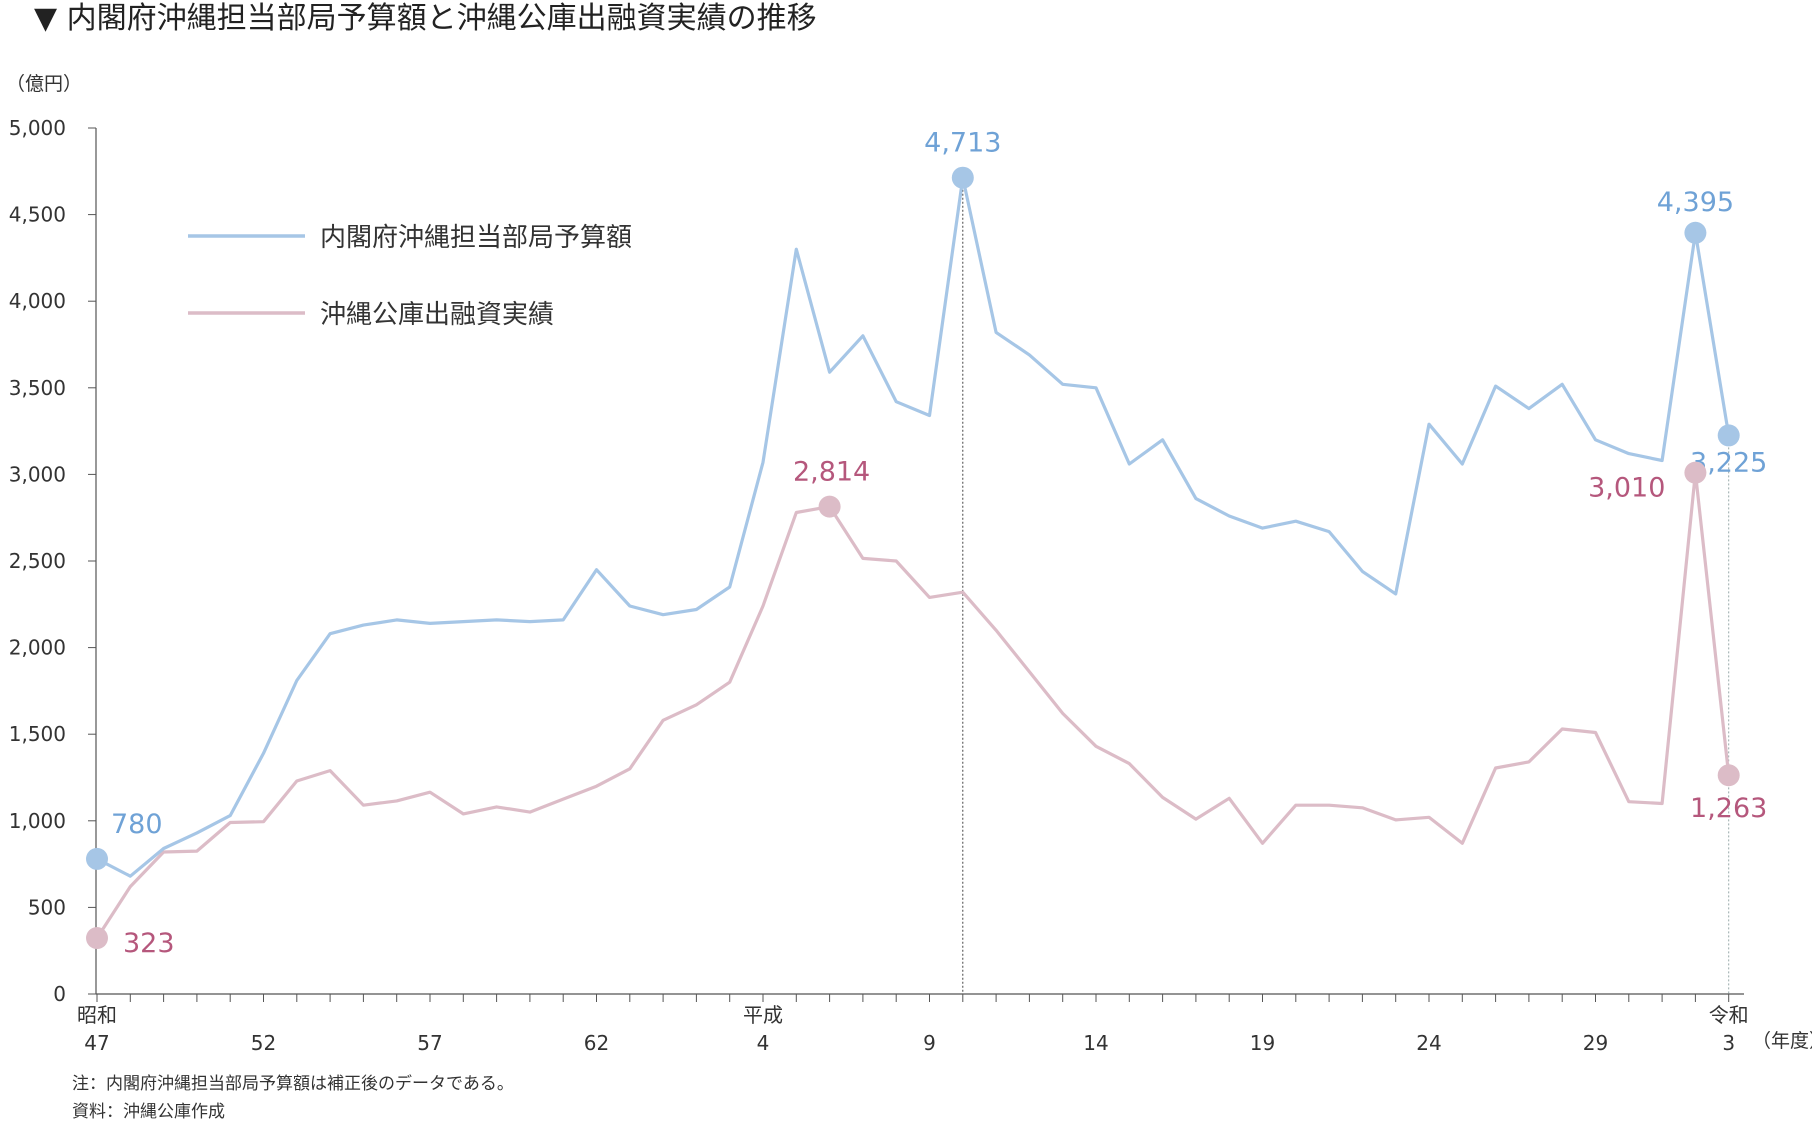 The image size is (1812, 1133). What do you see at coordinates (476, 238) in the screenshot?
I see `legend-label-budget: 内閣府沖縄担当部局予算額` at bounding box center [476, 238].